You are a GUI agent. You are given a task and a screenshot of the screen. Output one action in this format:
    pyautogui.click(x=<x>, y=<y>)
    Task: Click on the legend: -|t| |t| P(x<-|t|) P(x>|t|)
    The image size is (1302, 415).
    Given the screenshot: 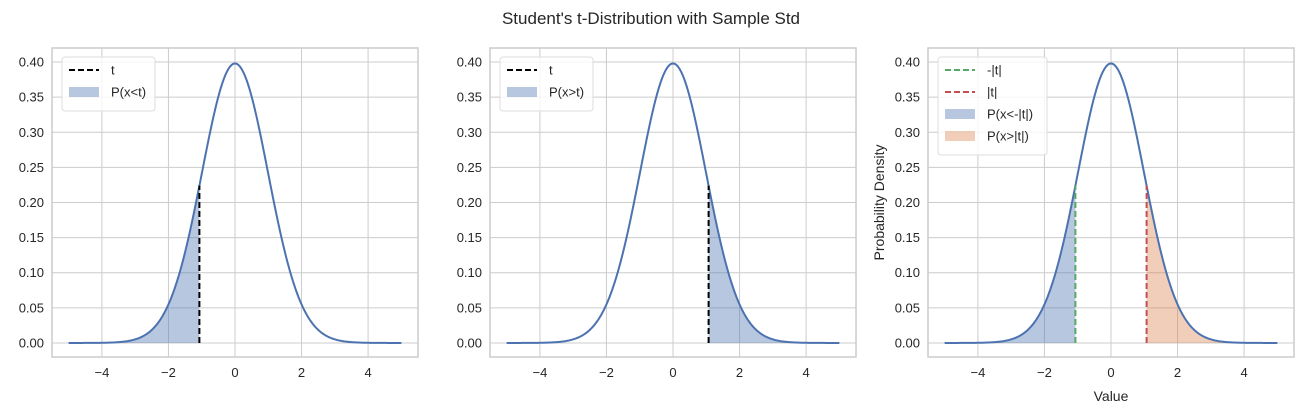 What is the action you would take?
    pyautogui.click(x=992, y=106)
    